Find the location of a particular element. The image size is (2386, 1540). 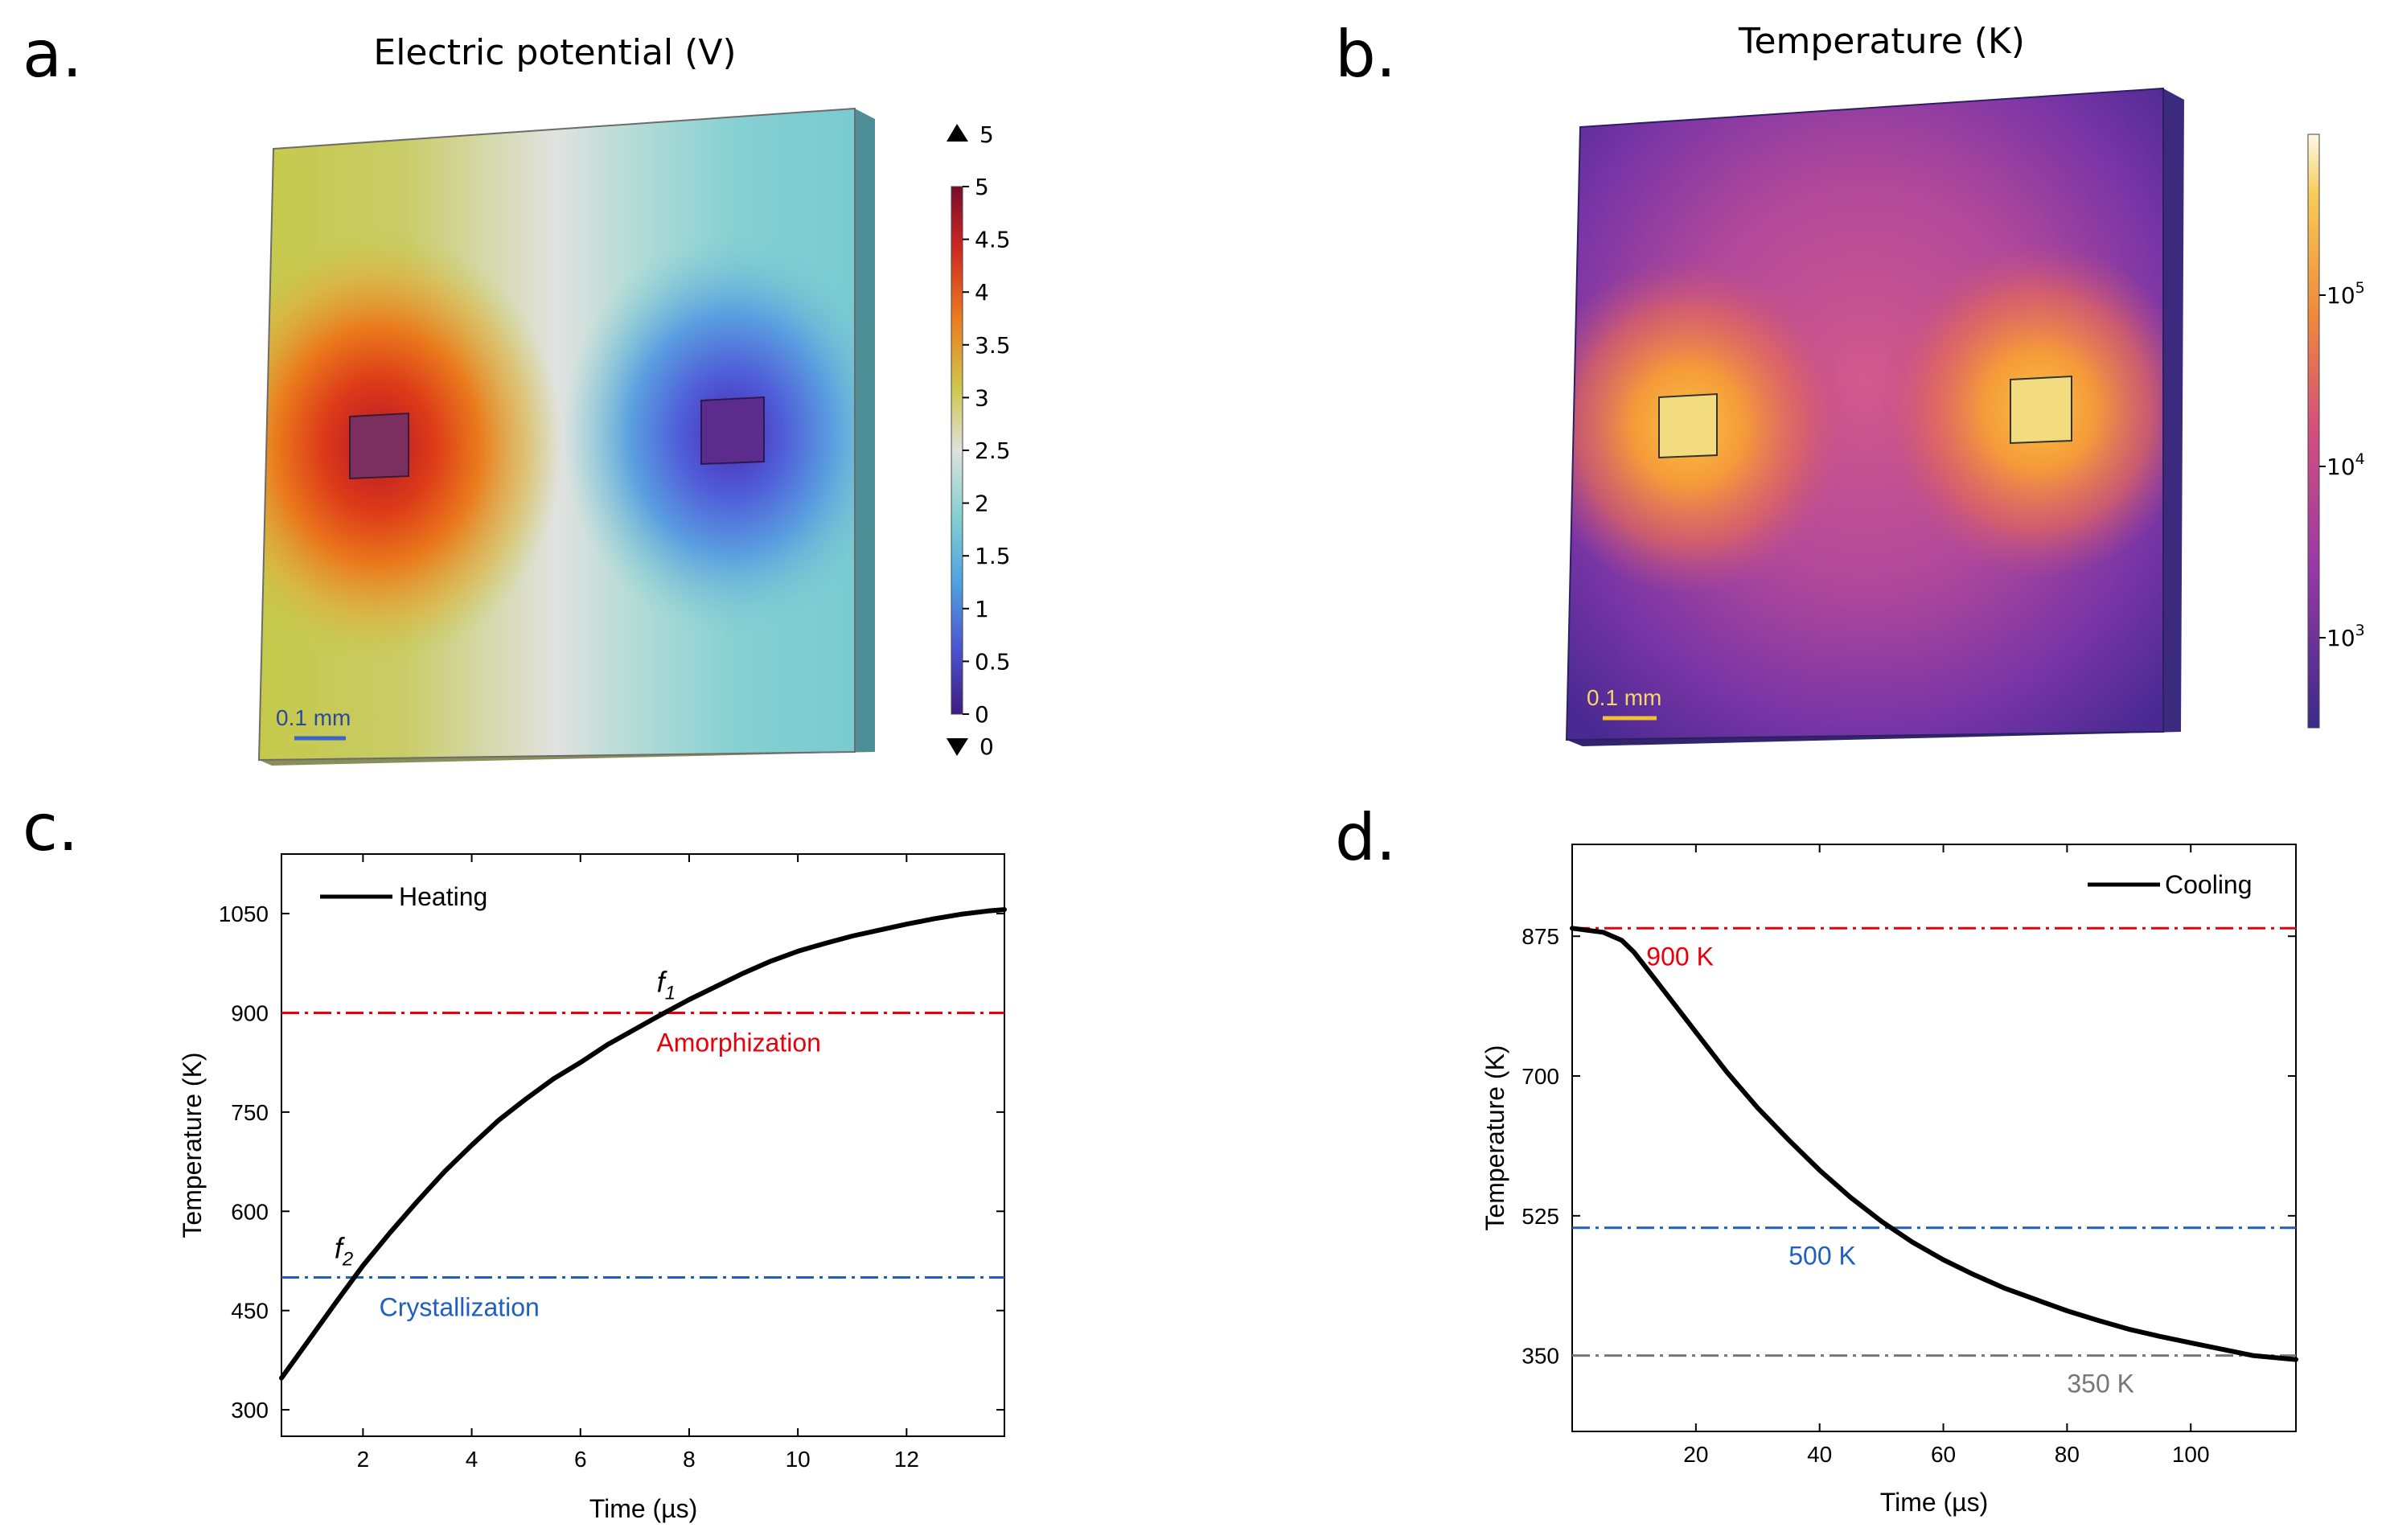

threshold-label: Crystallization is located at coordinates (460, 1307).